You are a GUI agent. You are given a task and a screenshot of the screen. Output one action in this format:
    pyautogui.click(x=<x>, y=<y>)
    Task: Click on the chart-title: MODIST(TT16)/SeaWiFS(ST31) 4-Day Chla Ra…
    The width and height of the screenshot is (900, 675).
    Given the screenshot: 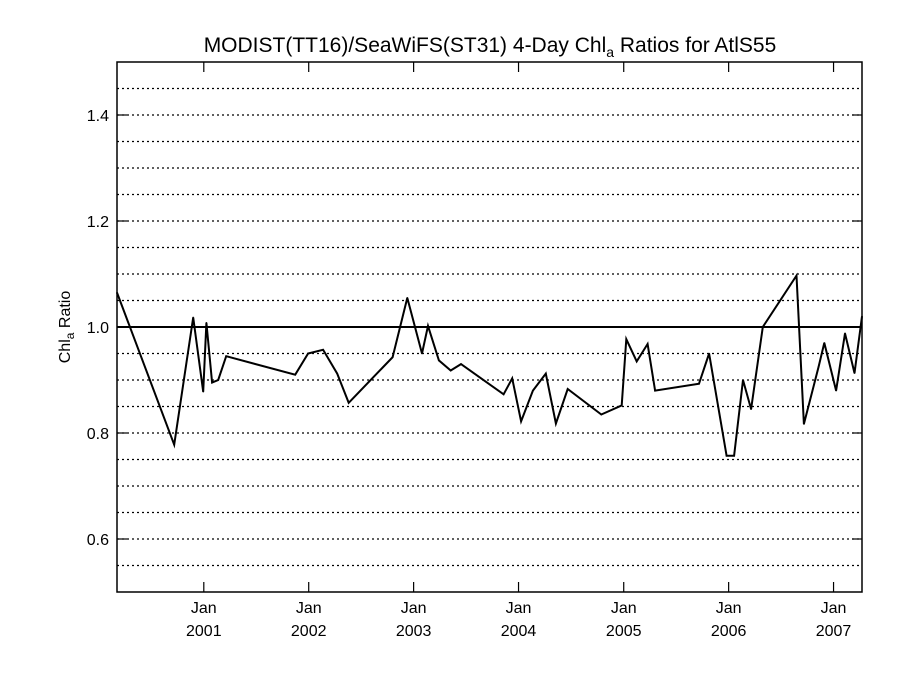 What is the action you would take?
    pyautogui.click(x=490, y=47)
    